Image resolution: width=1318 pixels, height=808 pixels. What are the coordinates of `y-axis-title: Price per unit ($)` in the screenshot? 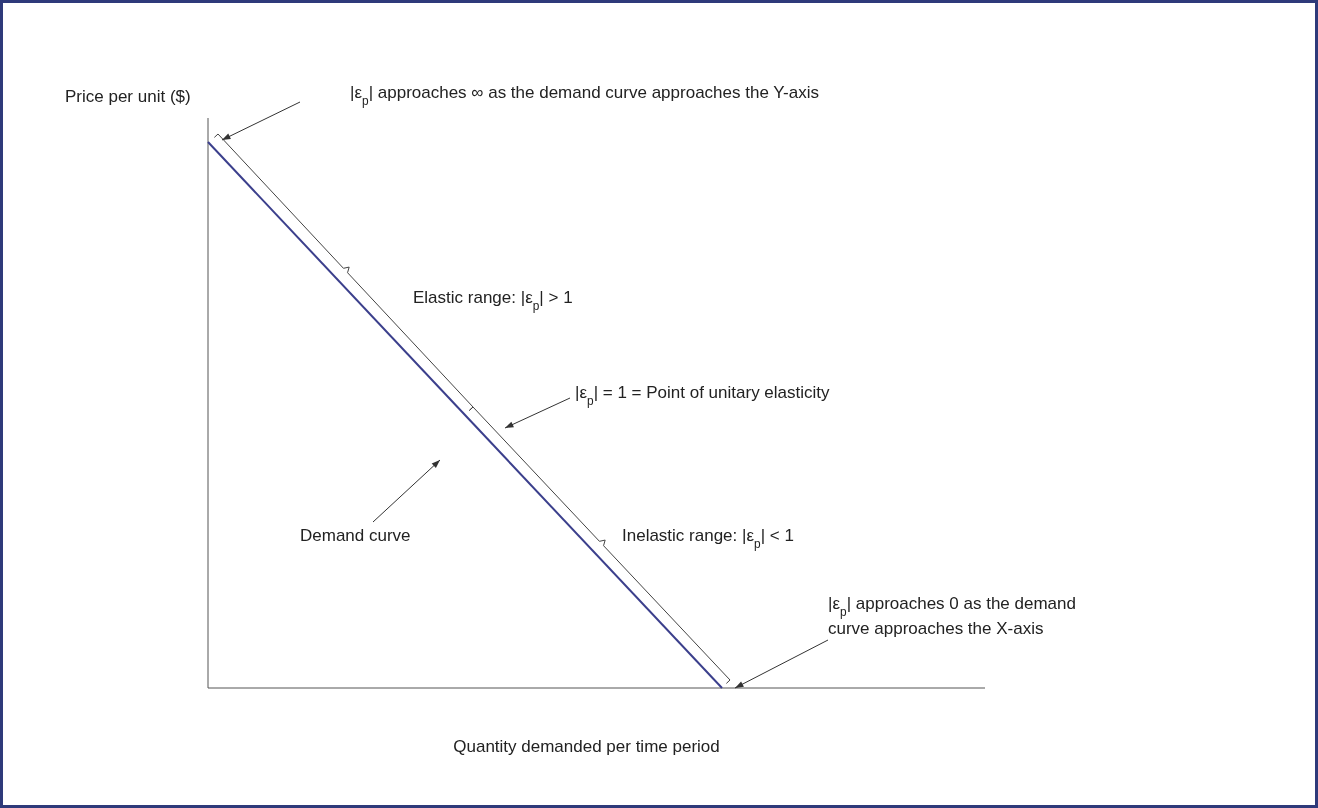 It's located at (128, 96).